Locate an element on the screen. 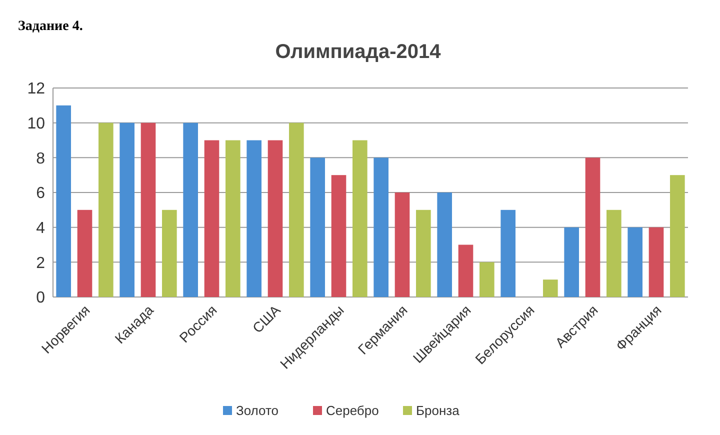 The image size is (720, 435). y-tick-label: 4 is located at coordinates (41, 228).